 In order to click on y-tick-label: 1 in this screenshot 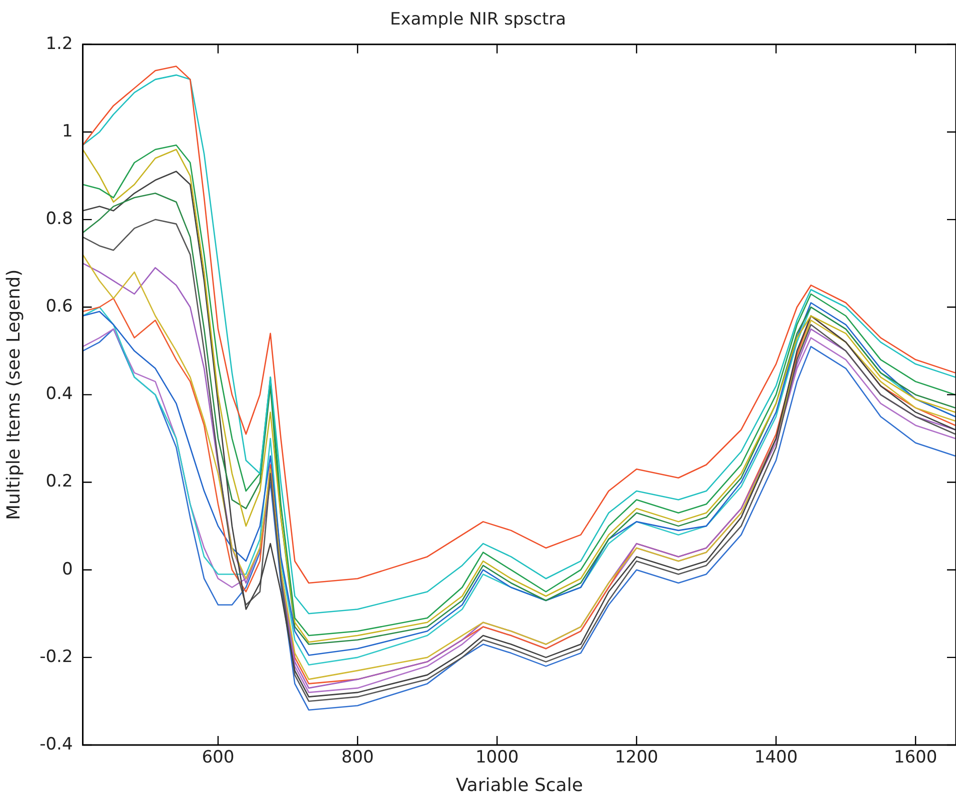, I will do `click(67, 131)`.